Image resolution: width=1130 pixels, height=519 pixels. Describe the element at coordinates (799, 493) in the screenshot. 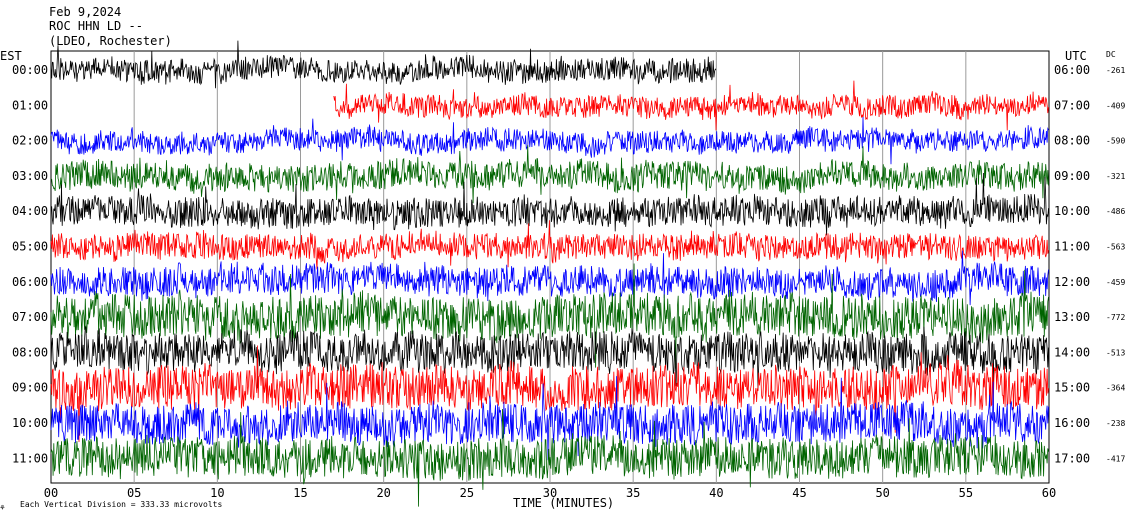

I see `x-tick-label: 45` at that location.